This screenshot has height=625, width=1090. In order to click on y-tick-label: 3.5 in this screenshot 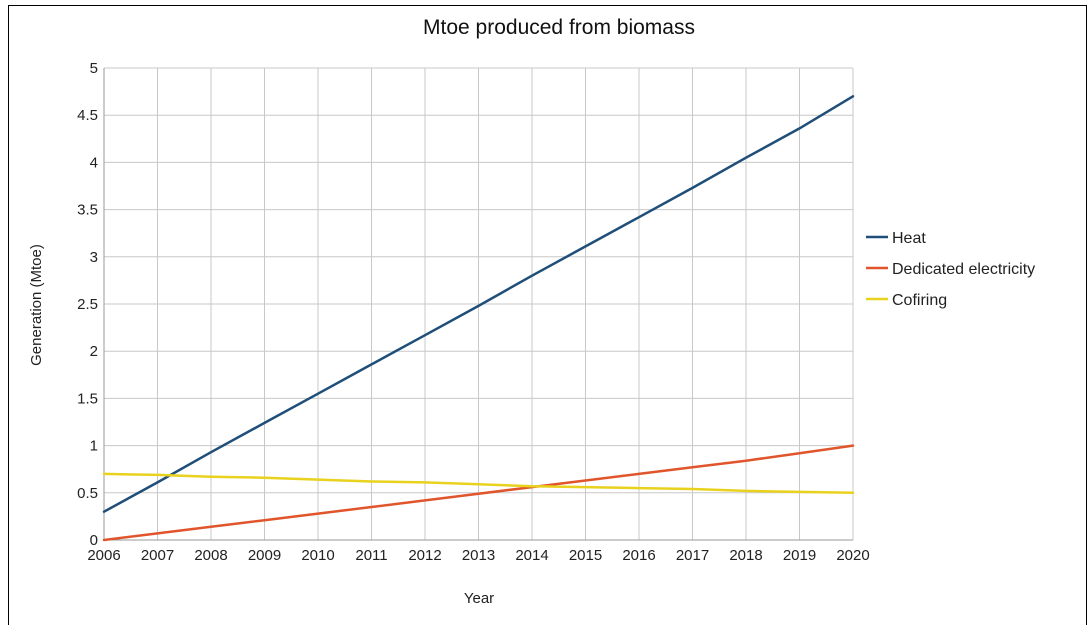, I will do `click(87, 210)`.